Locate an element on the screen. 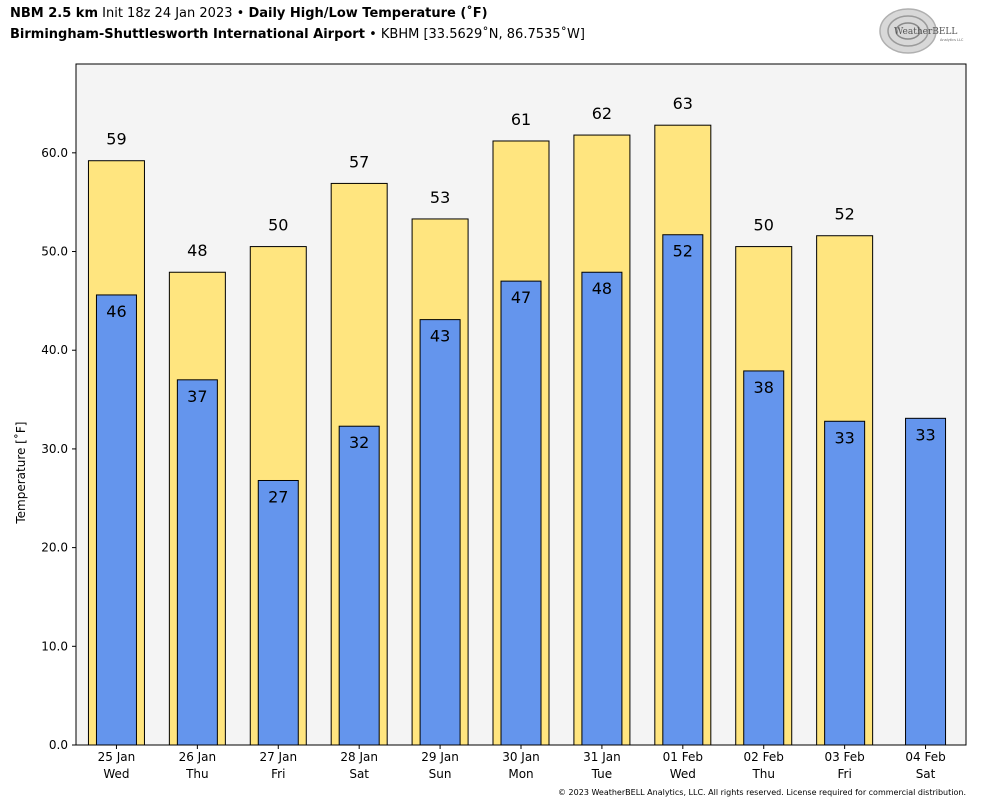 The width and height of the screenshot is (984, 808). model-name: NBM 2.5 km is located at coordinates (54, 13).